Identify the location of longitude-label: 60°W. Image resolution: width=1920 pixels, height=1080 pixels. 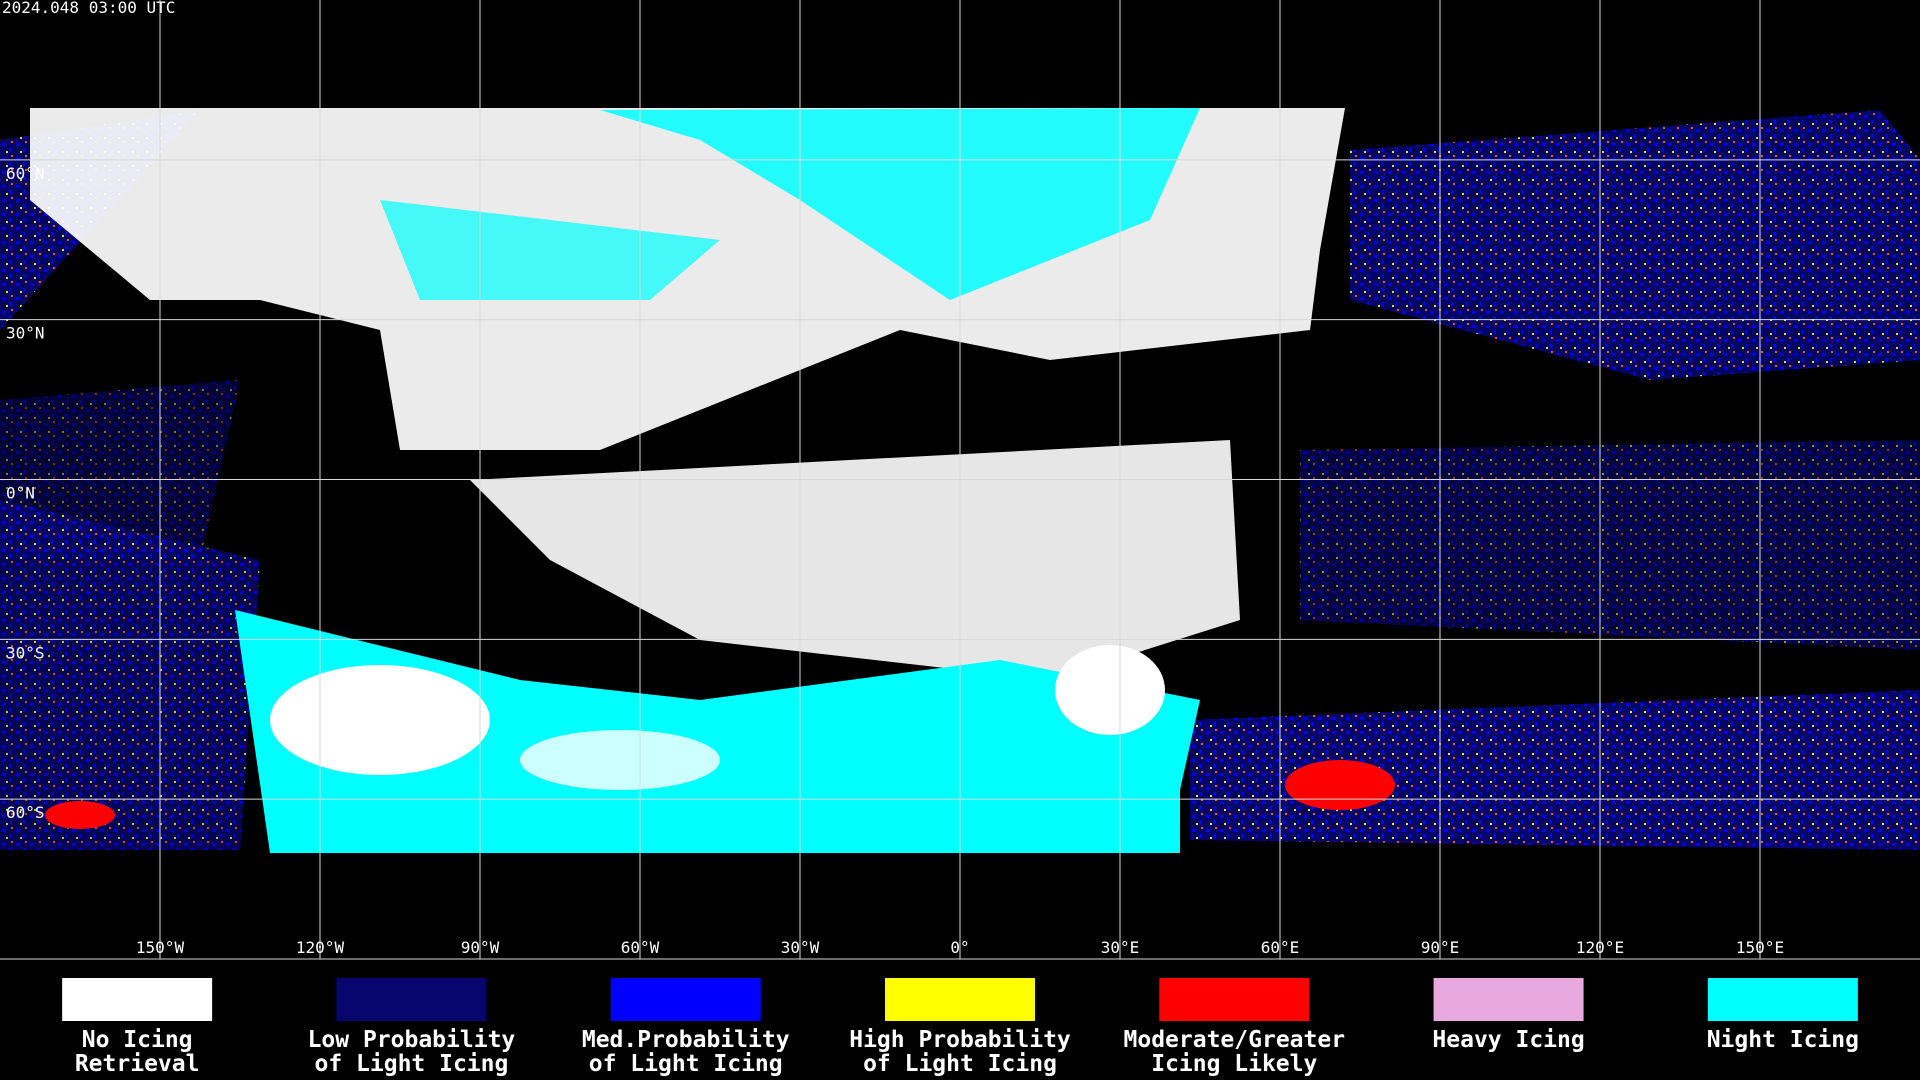
(640, 947).